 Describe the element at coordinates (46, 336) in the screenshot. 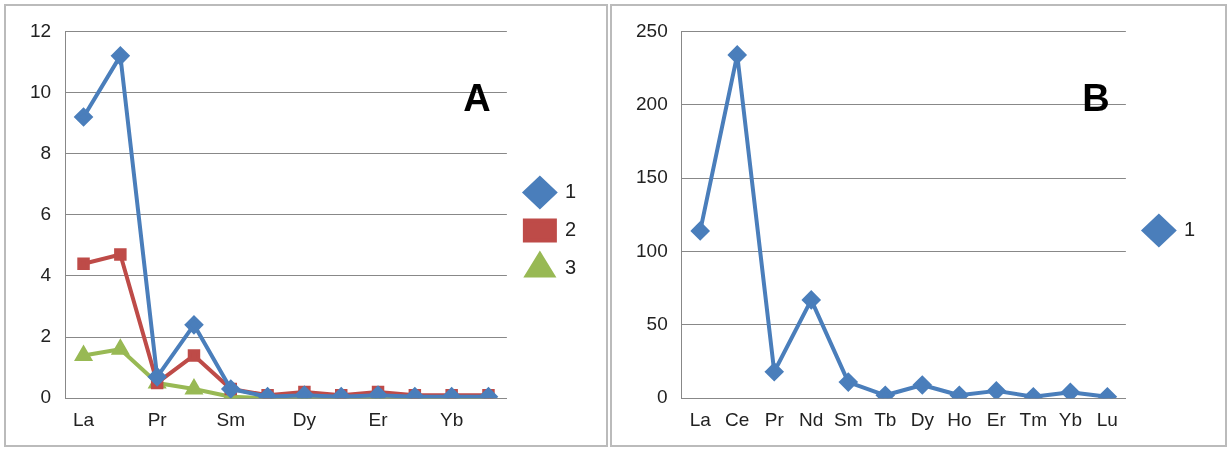

I see `y-tick-label: 2` at that location.